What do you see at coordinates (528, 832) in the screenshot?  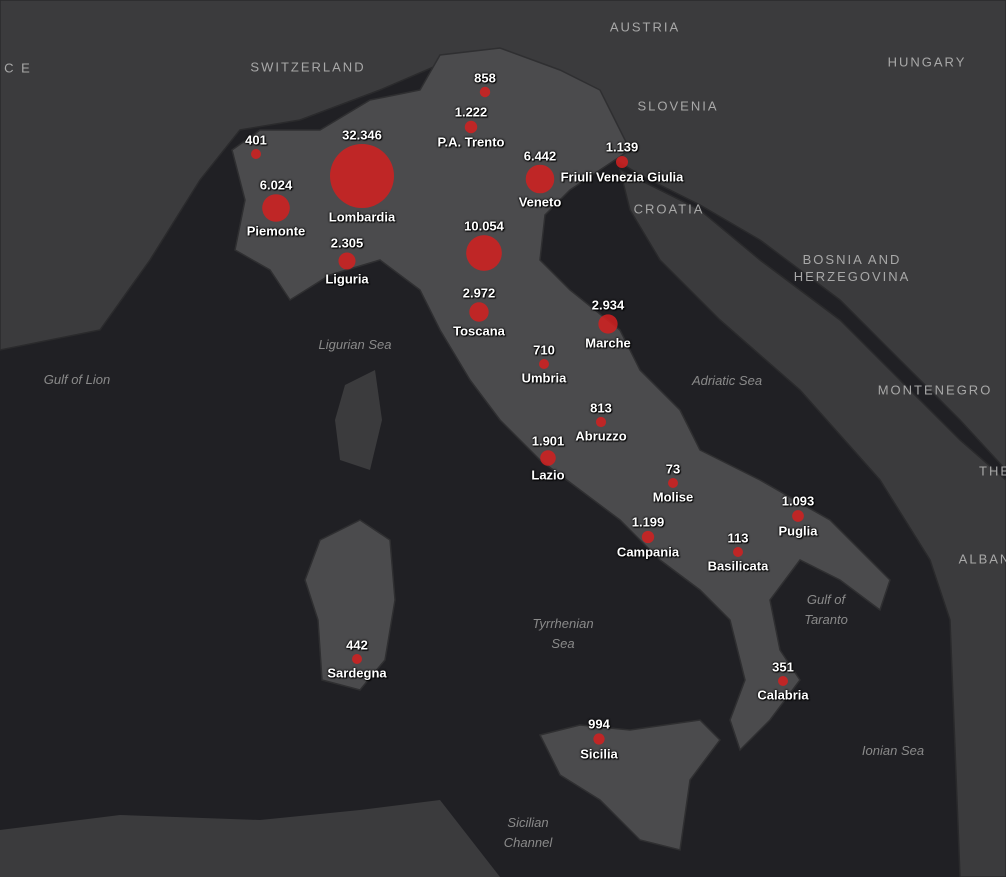 I see `sea-label: Sicilian Channel` at bounding box center [528, 832].